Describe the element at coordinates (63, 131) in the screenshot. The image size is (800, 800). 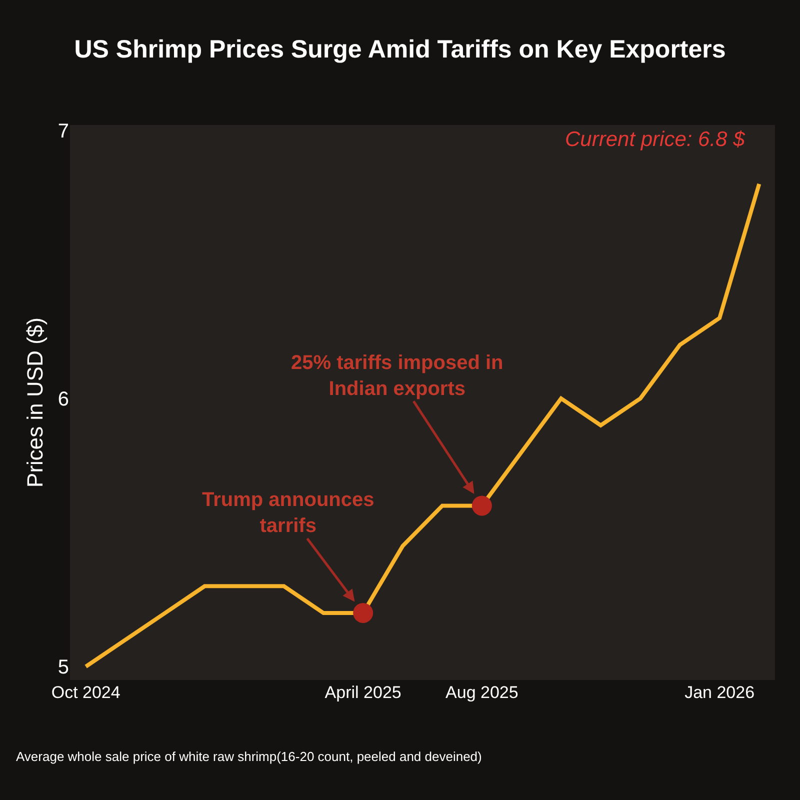
I see `y-tick-label: 7` at that location.